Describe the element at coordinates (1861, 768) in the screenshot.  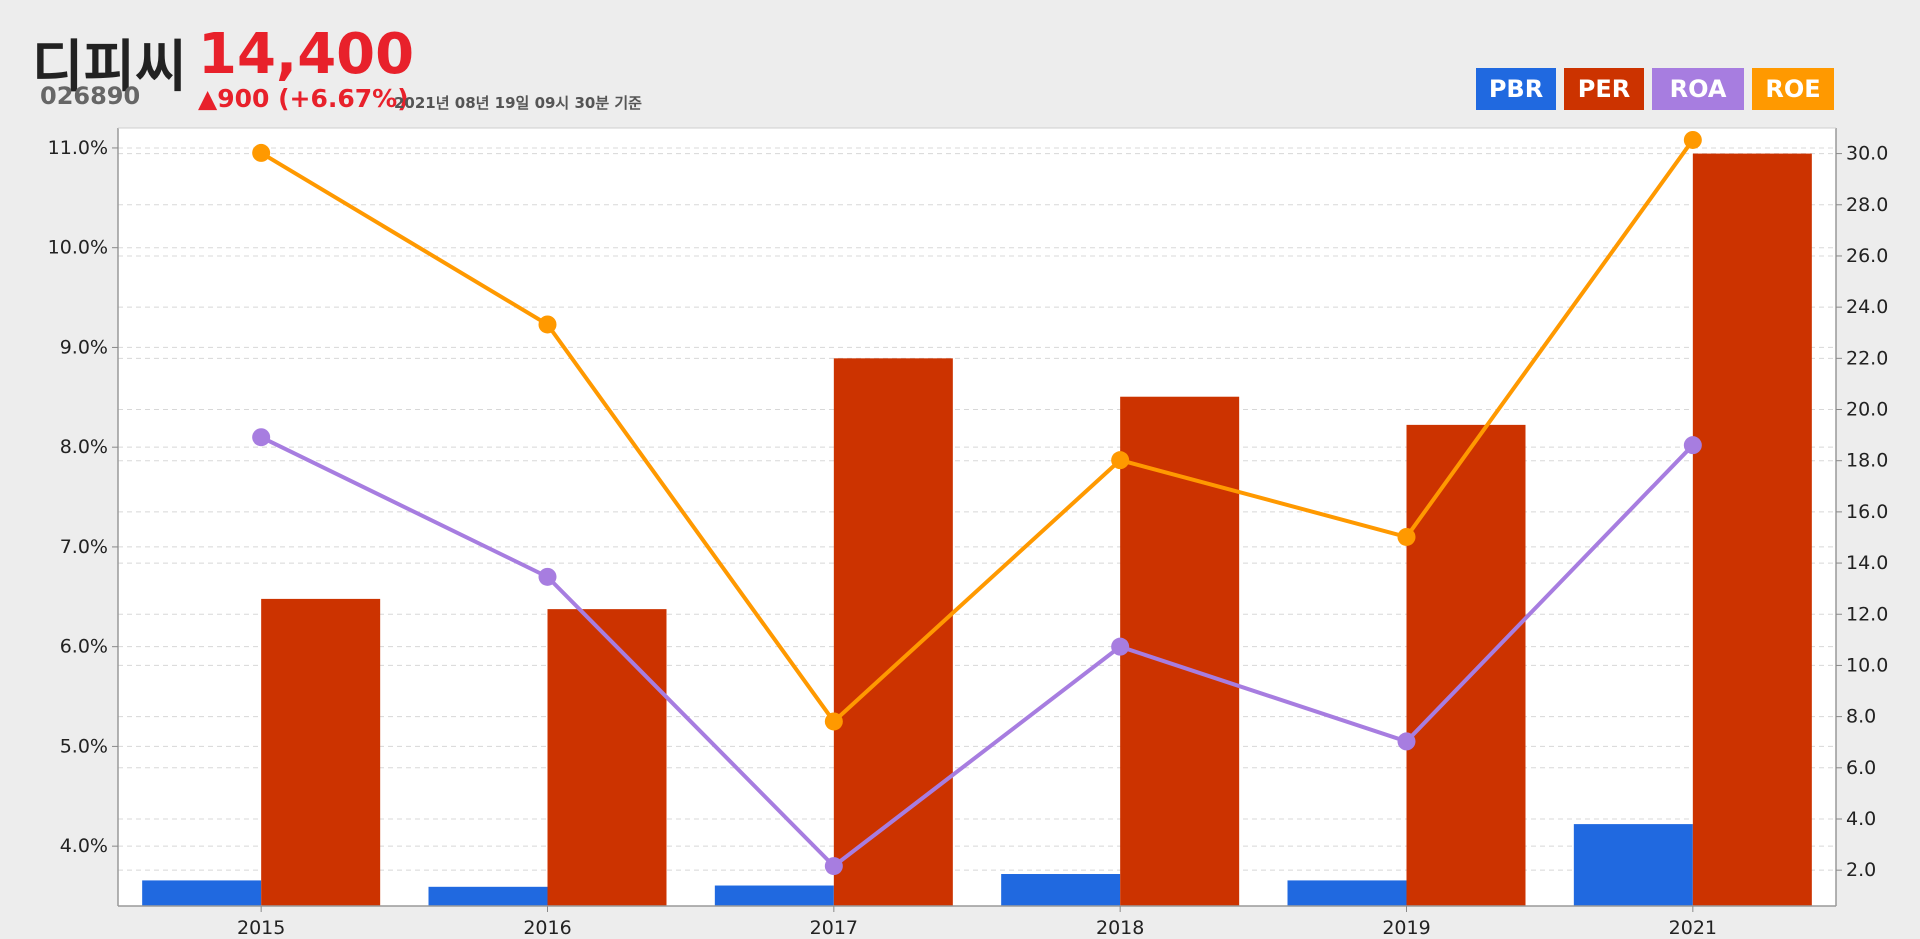
I see `right-tick-label: 6.0` at that location.